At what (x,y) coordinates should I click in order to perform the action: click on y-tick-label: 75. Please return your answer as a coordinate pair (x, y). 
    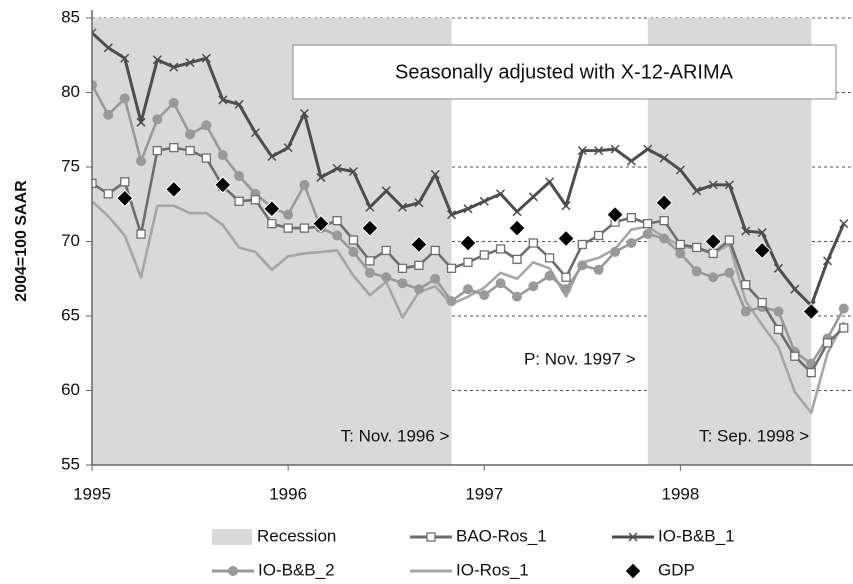
    Looking at the image, I should click on (70, 165).